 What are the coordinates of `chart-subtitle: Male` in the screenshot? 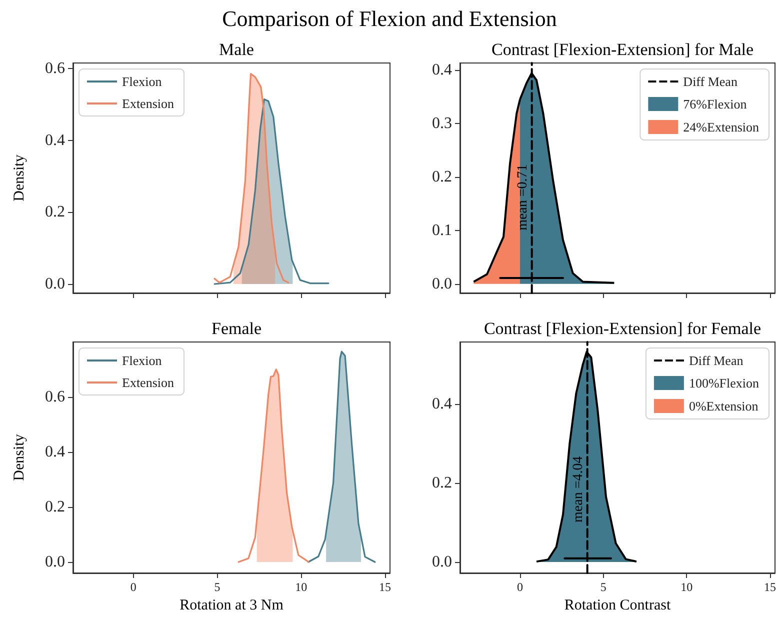 It's located at (236, 49).